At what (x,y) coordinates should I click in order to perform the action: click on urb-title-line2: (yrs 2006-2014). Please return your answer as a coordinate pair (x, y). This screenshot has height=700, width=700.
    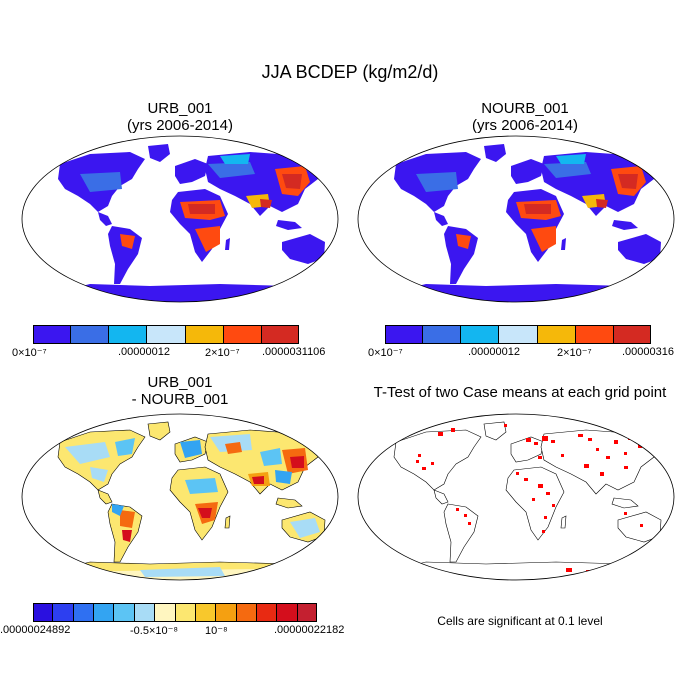
    Looking at the image, I should click on (180, 125).